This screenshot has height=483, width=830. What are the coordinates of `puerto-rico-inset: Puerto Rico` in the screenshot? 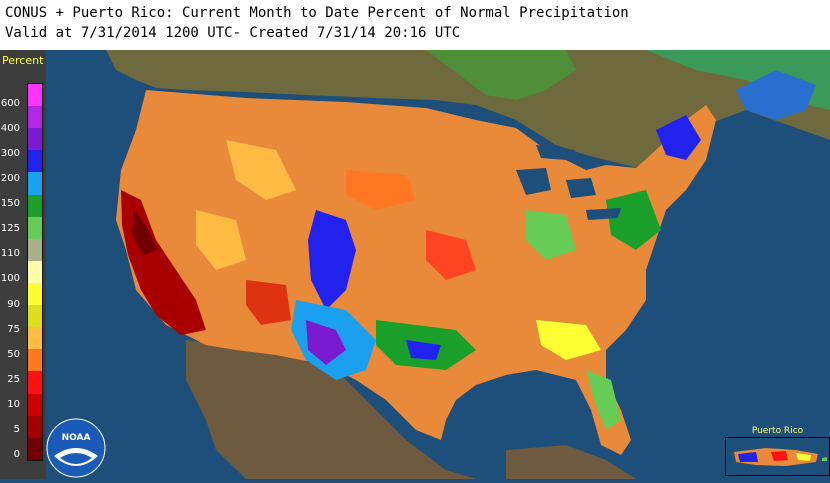 It's located at (777, 451).